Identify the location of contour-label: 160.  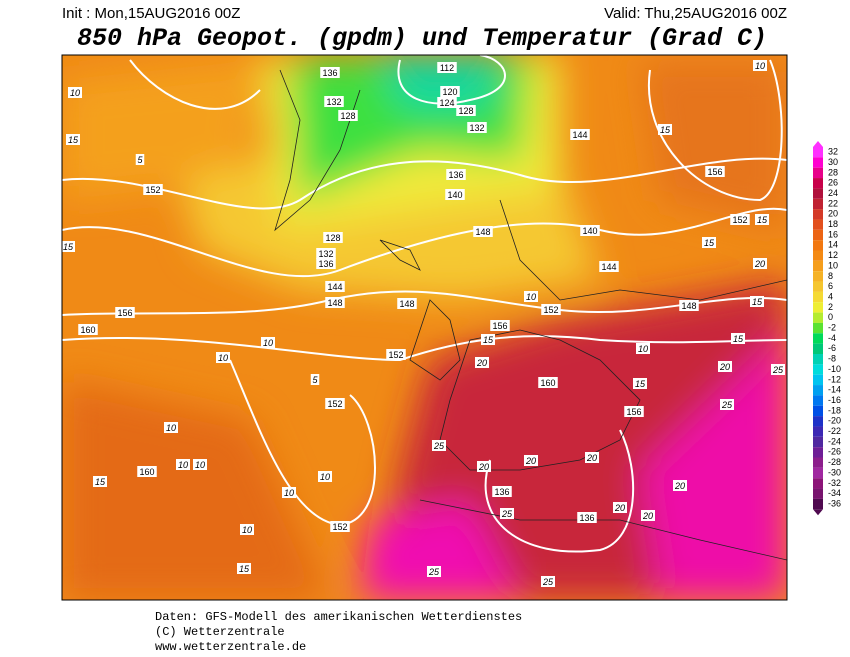
(87, 330).